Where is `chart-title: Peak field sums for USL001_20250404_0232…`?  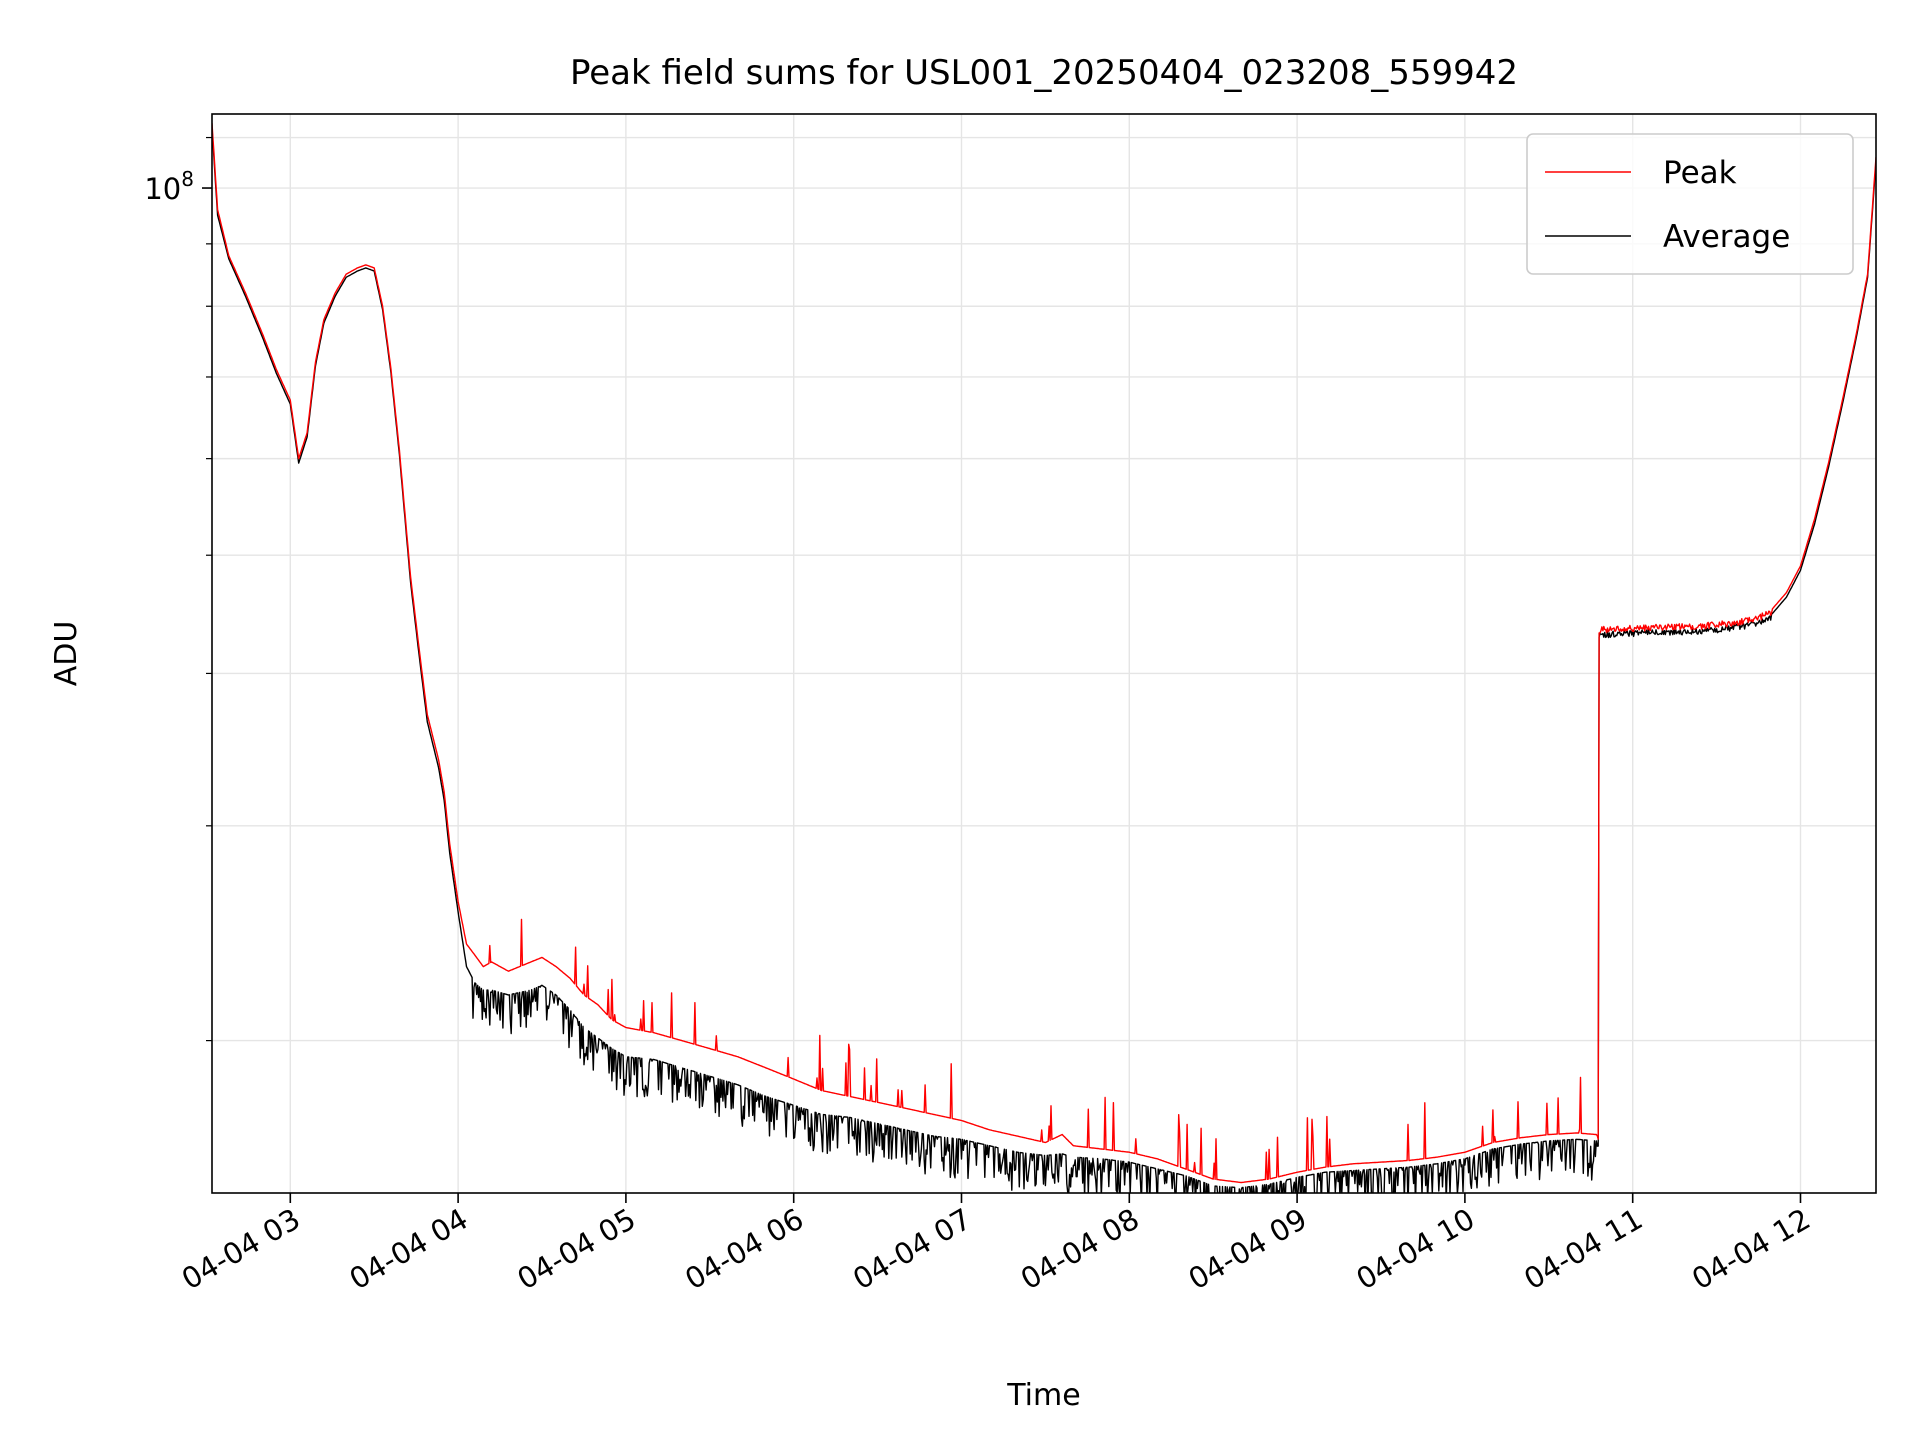 chart-title: Peak field sums for USL001_20250404_0232… is located at coordinates (1044, 73).